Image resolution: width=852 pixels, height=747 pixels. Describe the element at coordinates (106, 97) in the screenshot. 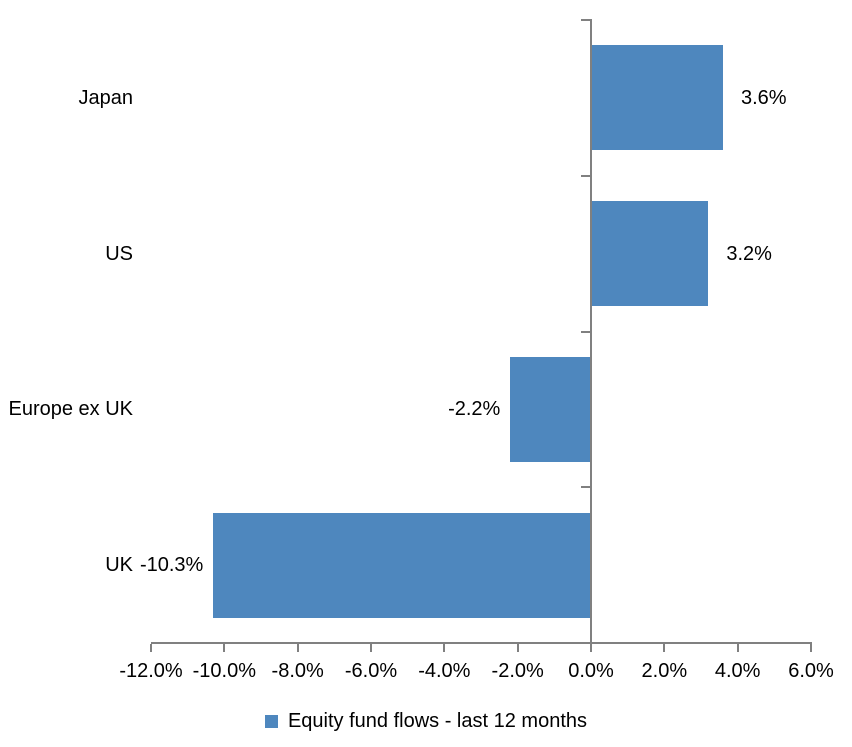

I see `category-label: Japan` at that location.